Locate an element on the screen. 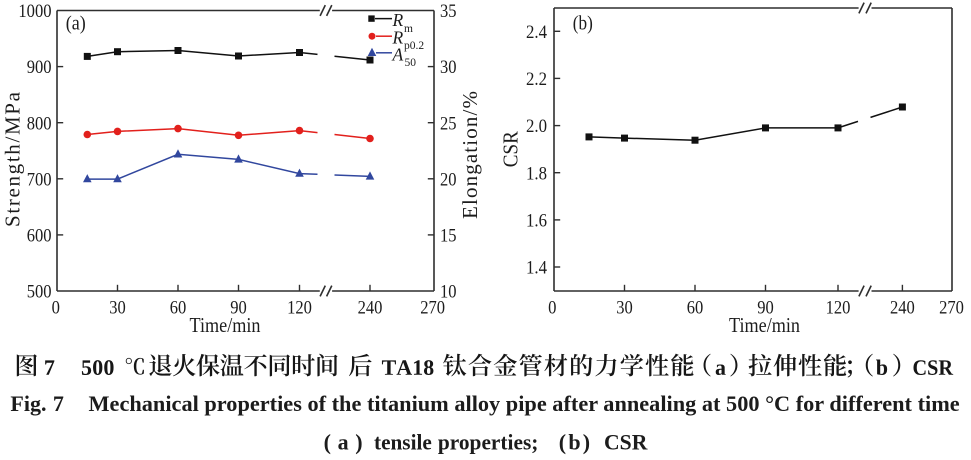 The width and height of the screenshot is (971, 460). svg-text: 2.0 is located at coordinates (536, 126).